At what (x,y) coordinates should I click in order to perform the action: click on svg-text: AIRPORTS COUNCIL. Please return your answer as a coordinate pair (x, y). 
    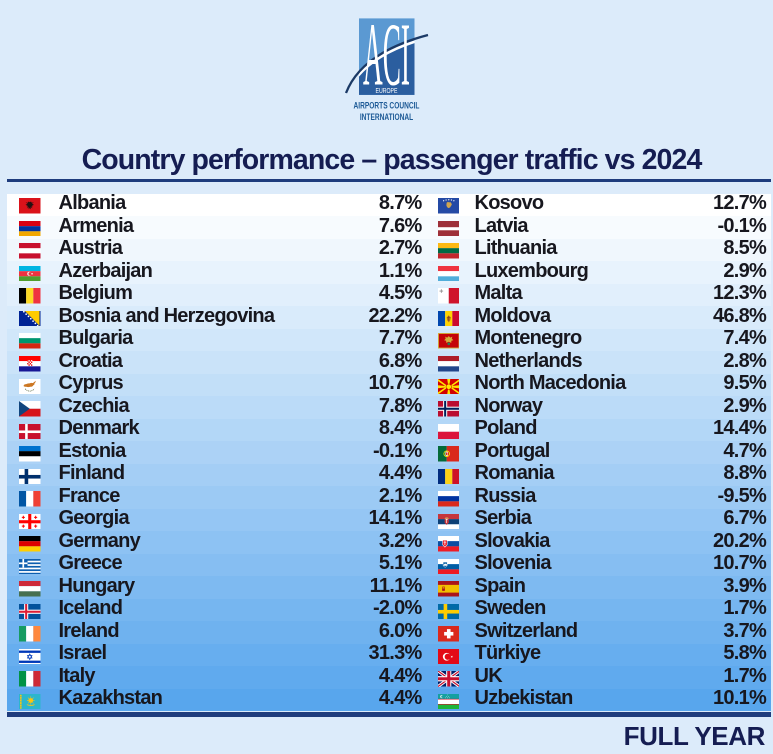
    Looking at the image, I should click on (387, 106).